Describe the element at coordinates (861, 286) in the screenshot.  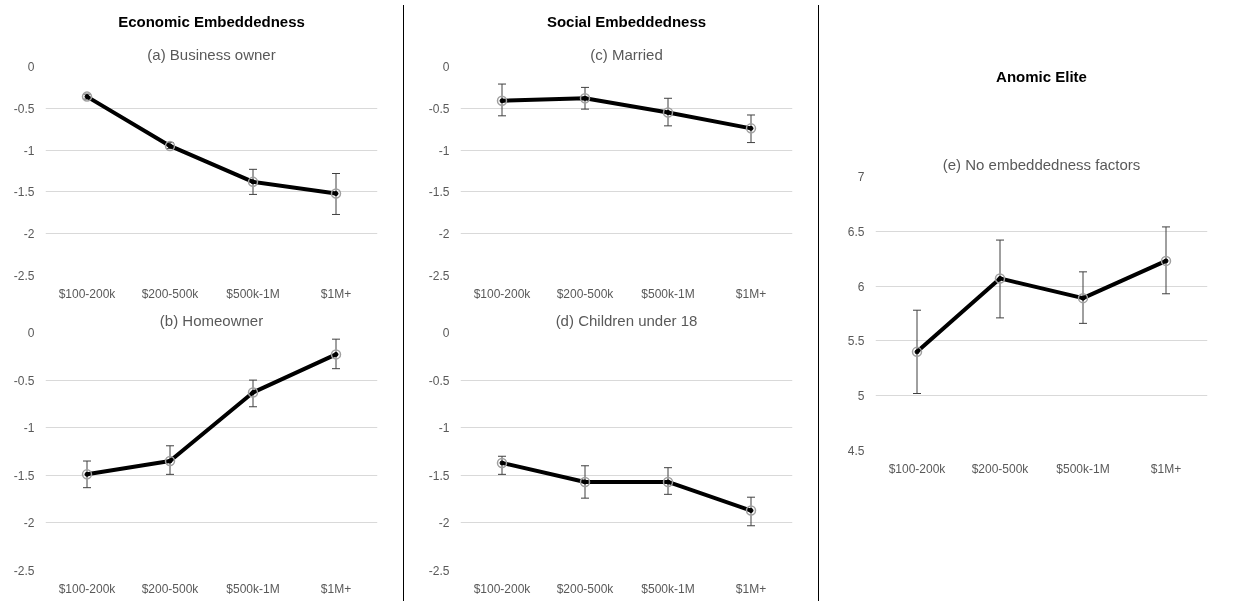
I see `y-tick-label: 6` at that location.